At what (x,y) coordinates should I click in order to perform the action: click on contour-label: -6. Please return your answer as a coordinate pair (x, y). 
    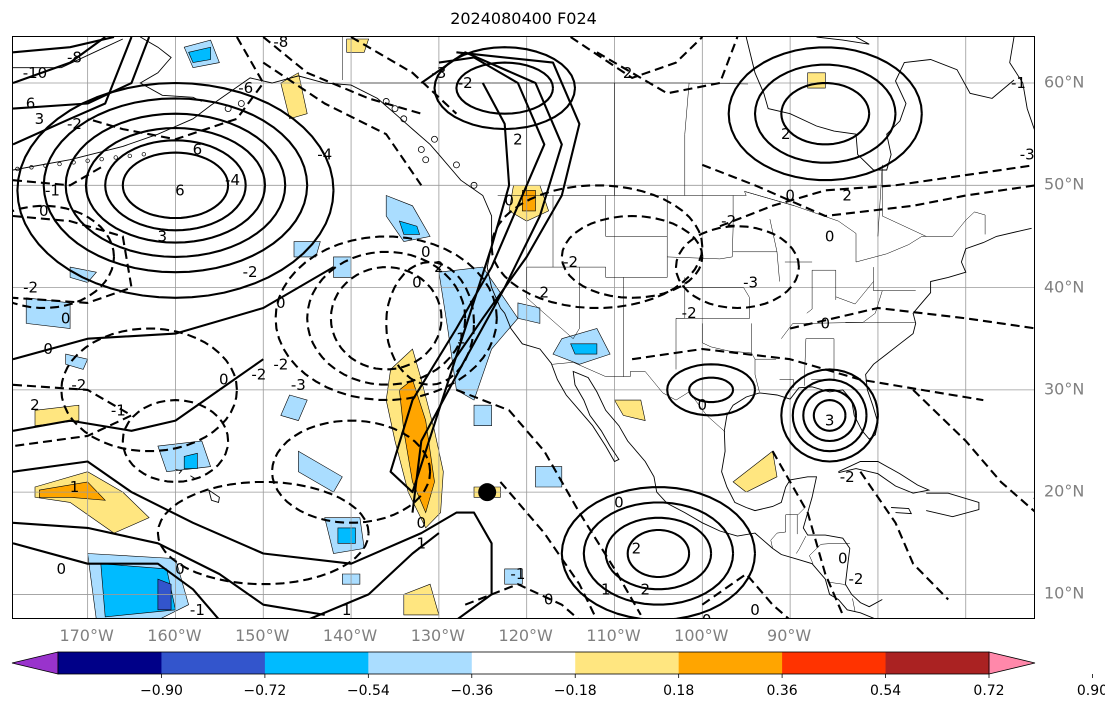
    Looking at the image, I should click on (245, 88).